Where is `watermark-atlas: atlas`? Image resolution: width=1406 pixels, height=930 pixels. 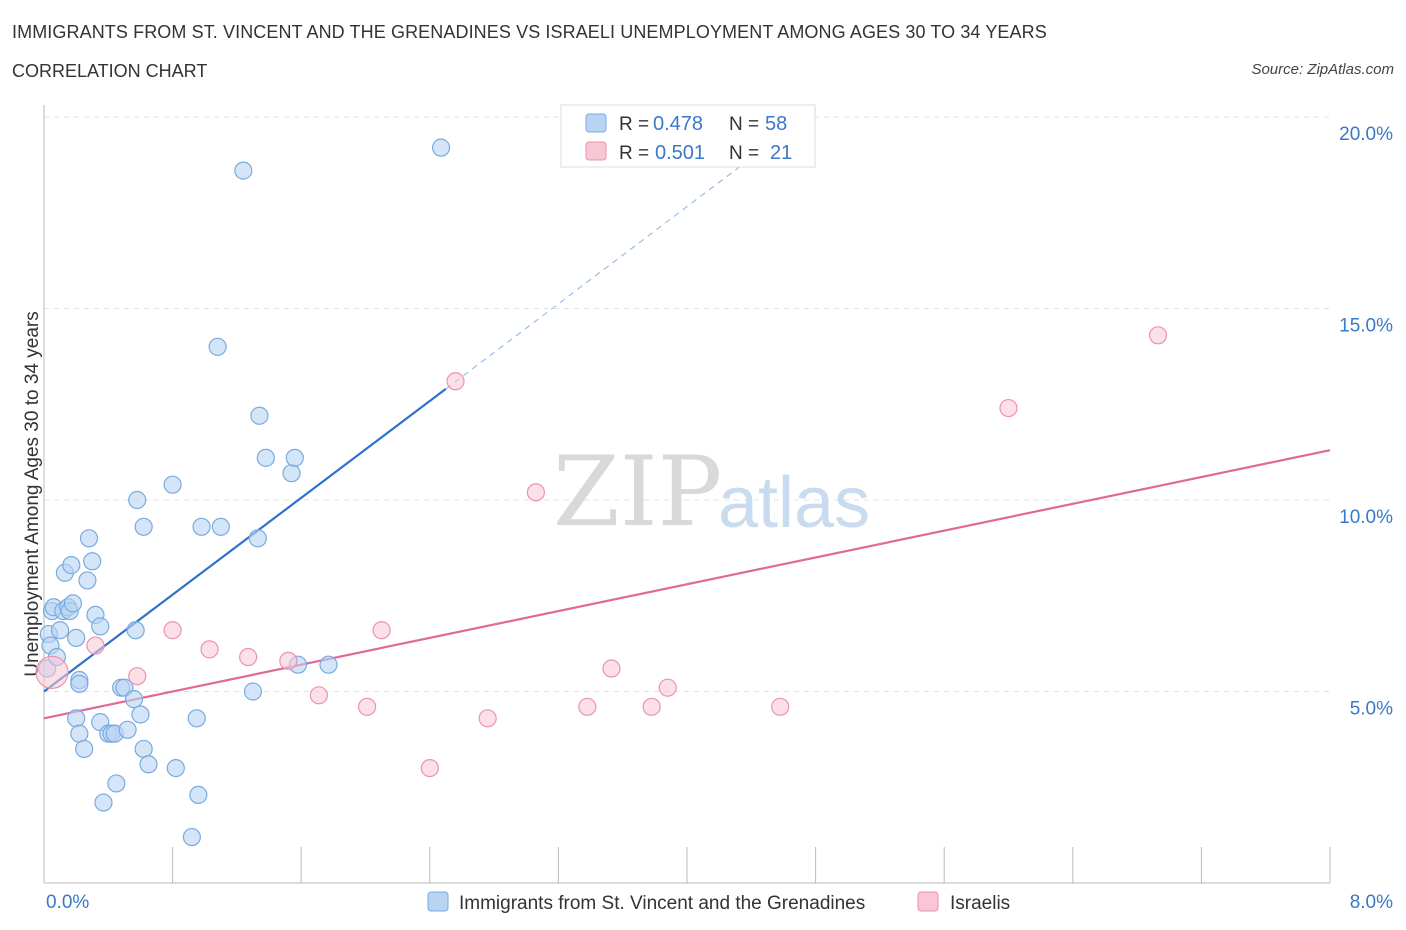
watermark-atlas: atlas is located at coordinates (794, 503).